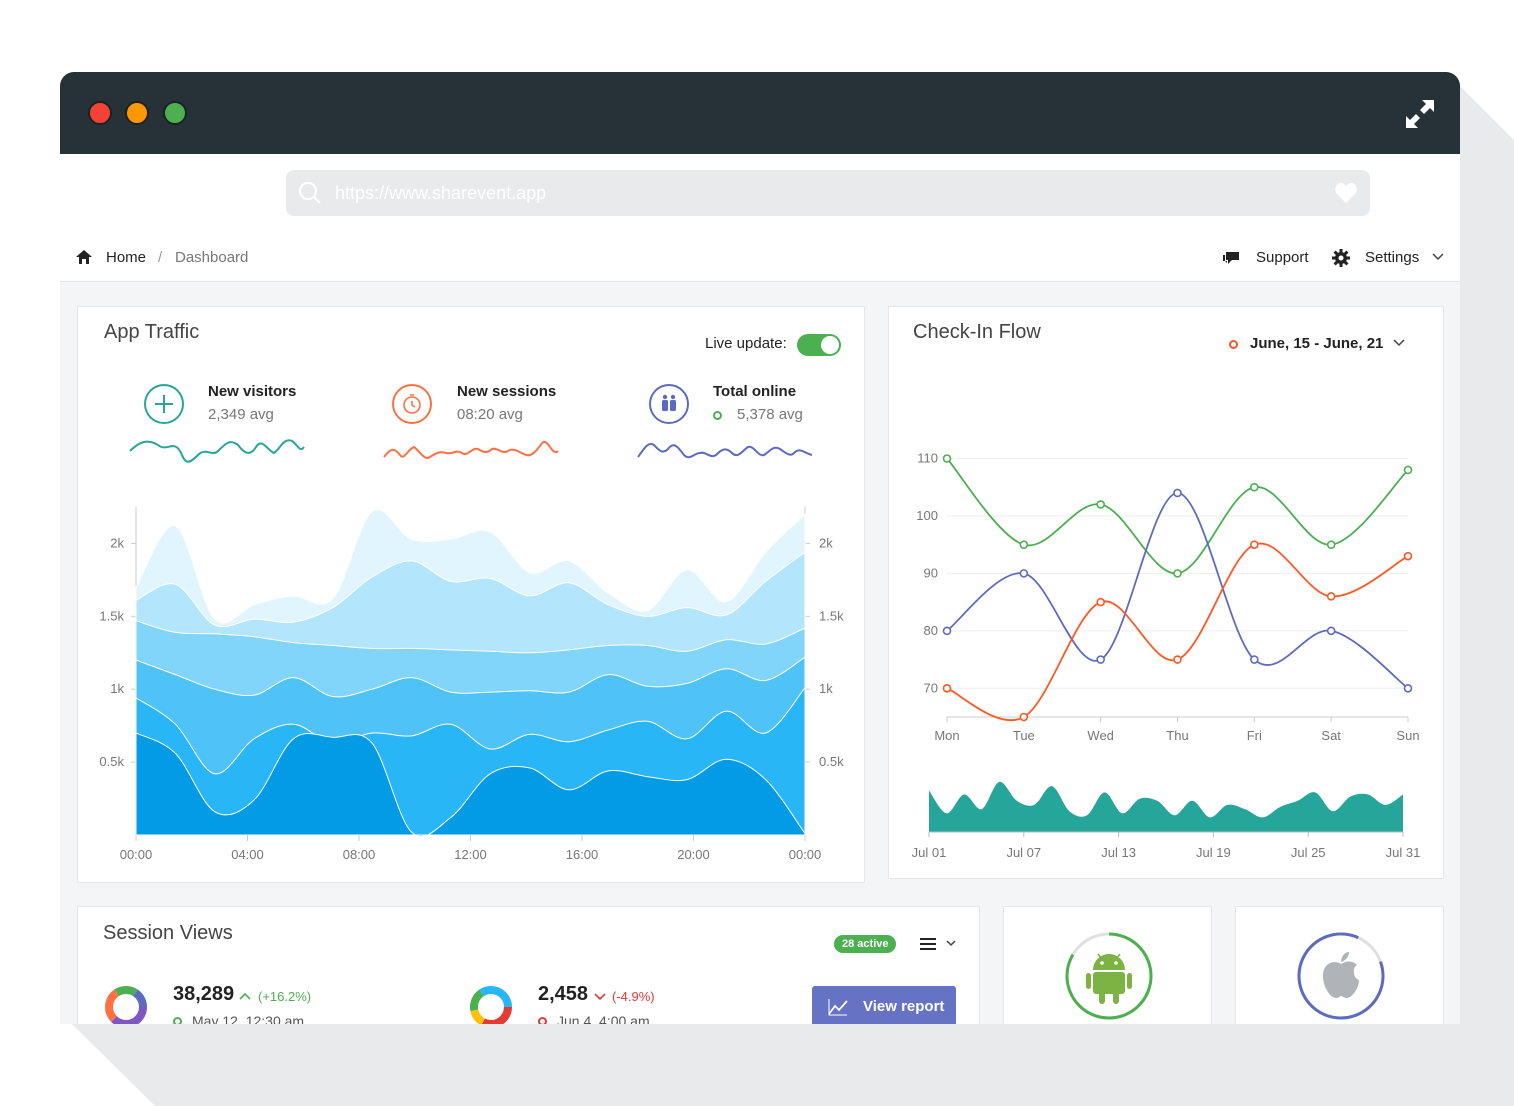 The width and height of the screenshot is (1514, 1106). Describe the element at coordinates (927, 457) in the screenshot. I see `y-tick-label: 110` at that location.